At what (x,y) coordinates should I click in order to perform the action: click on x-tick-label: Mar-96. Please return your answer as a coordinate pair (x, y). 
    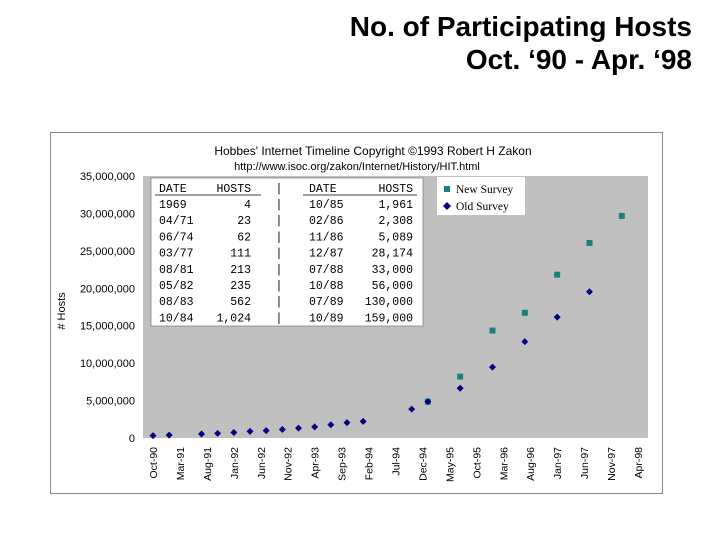
    Looking at the image, I should click on (504, 463).